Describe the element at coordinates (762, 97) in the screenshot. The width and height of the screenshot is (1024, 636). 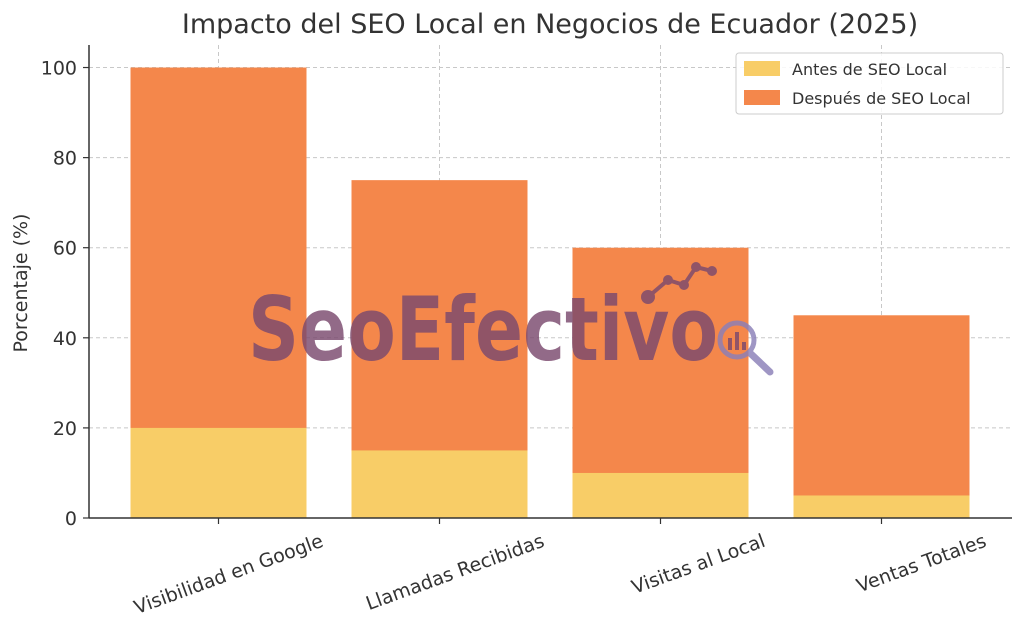
I see `legend-swatch-despues` at that location.